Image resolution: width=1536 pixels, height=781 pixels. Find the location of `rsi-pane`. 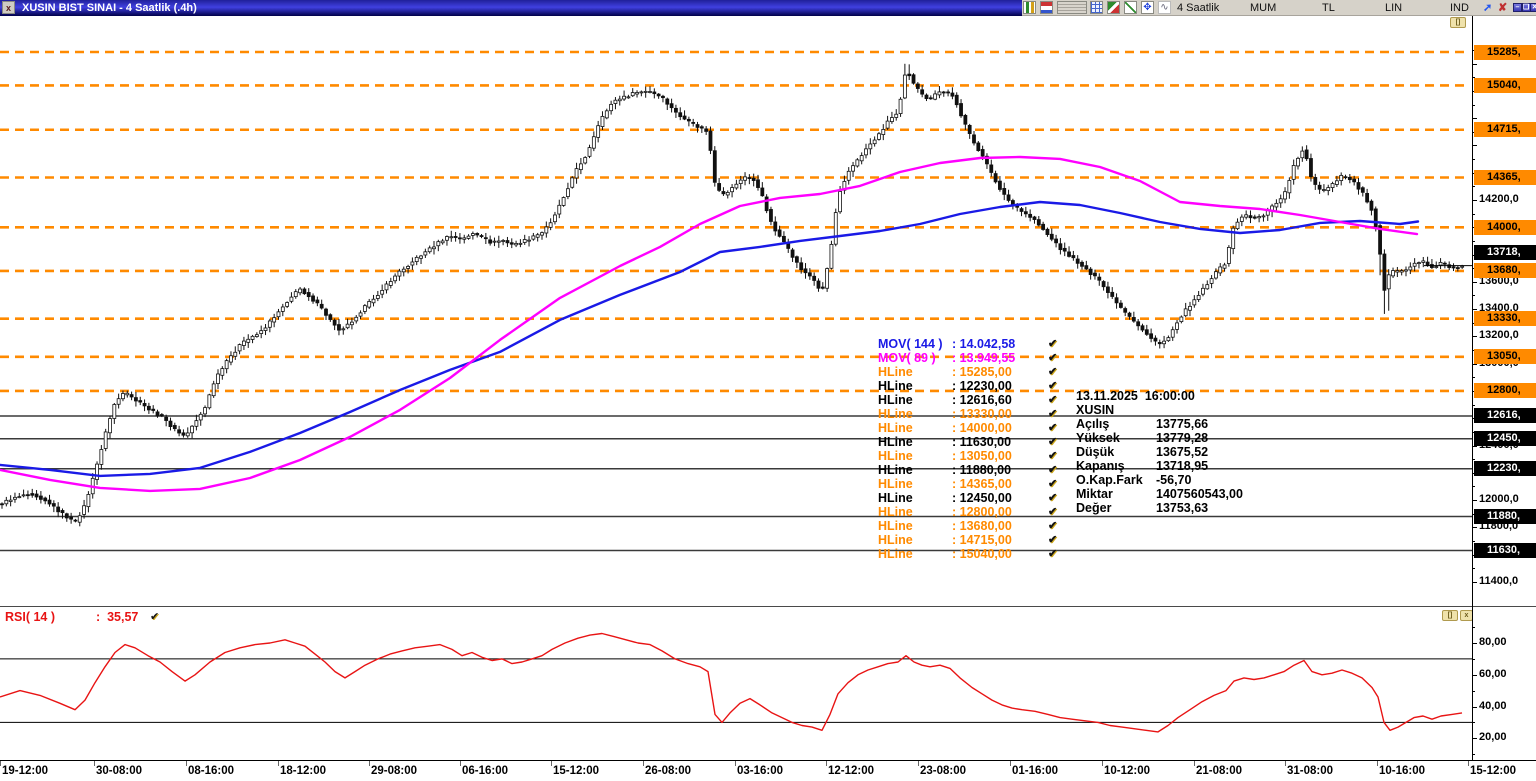

rsi-pane is located at coordinates (736, 682).